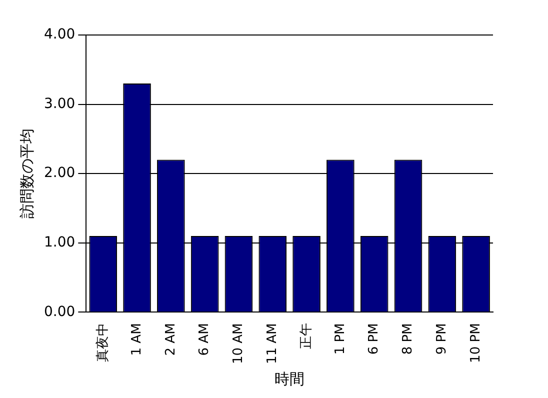  I want to click on x-tick-label: 6 AM, so click(204, 339).